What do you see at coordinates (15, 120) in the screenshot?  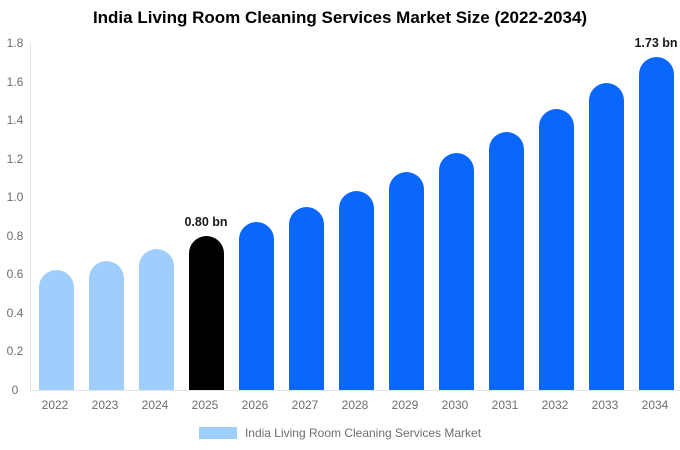 I see `y-tick-label-1.4: 1.4` at bounding box center [15, 120].